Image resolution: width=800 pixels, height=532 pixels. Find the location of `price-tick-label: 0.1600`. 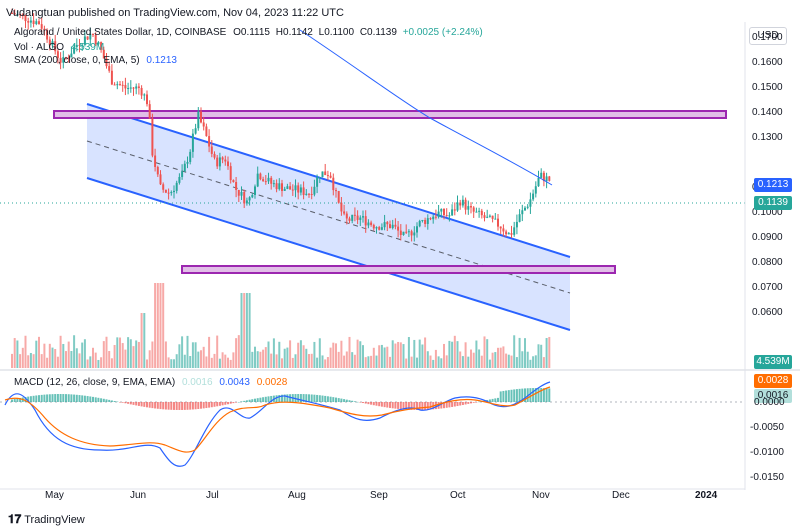

price-tick-label: 0.1600 is located at coordinates (767, 62).